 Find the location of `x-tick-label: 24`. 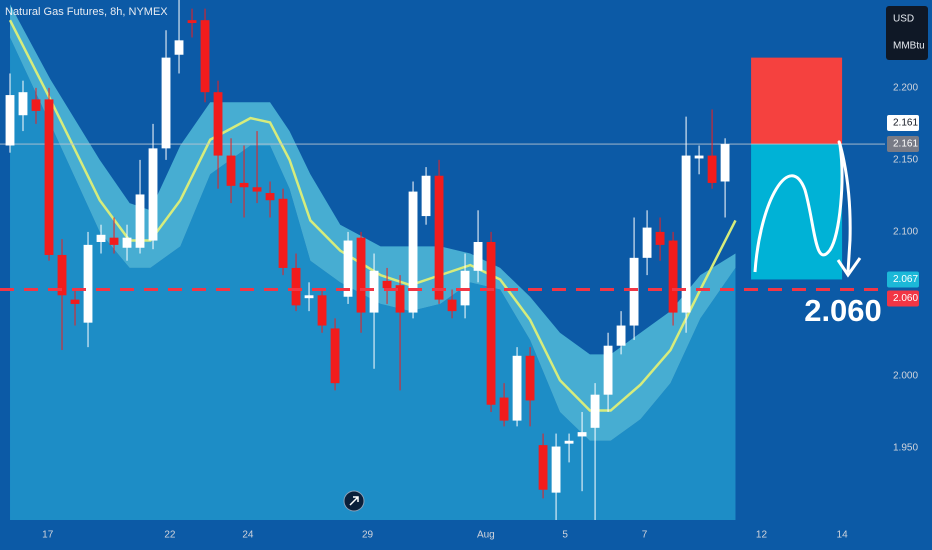

x-tick-label: 24 is located at coordinates (248, 535).